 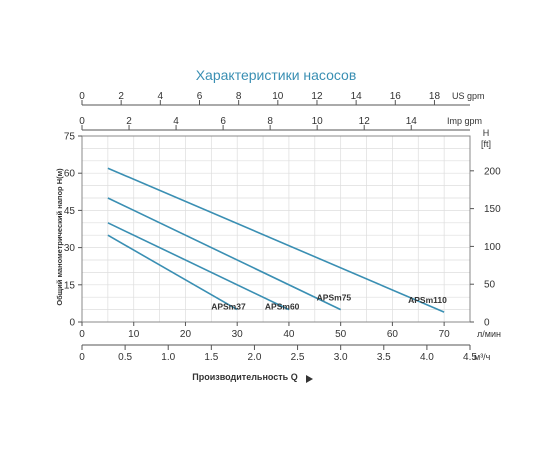 What do you see at coordinates (72, 323) in the screenshot?
I see `y-left-tick-label: 0` at bounding box center [72, 323].